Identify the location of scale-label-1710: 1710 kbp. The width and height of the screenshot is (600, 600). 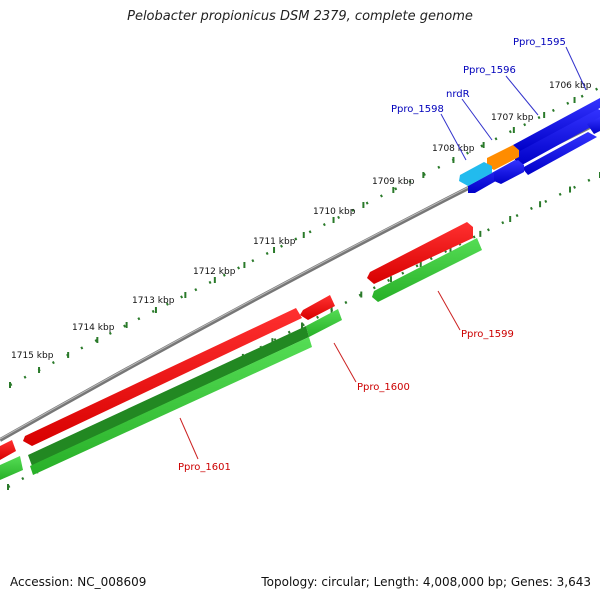
(334, 212).